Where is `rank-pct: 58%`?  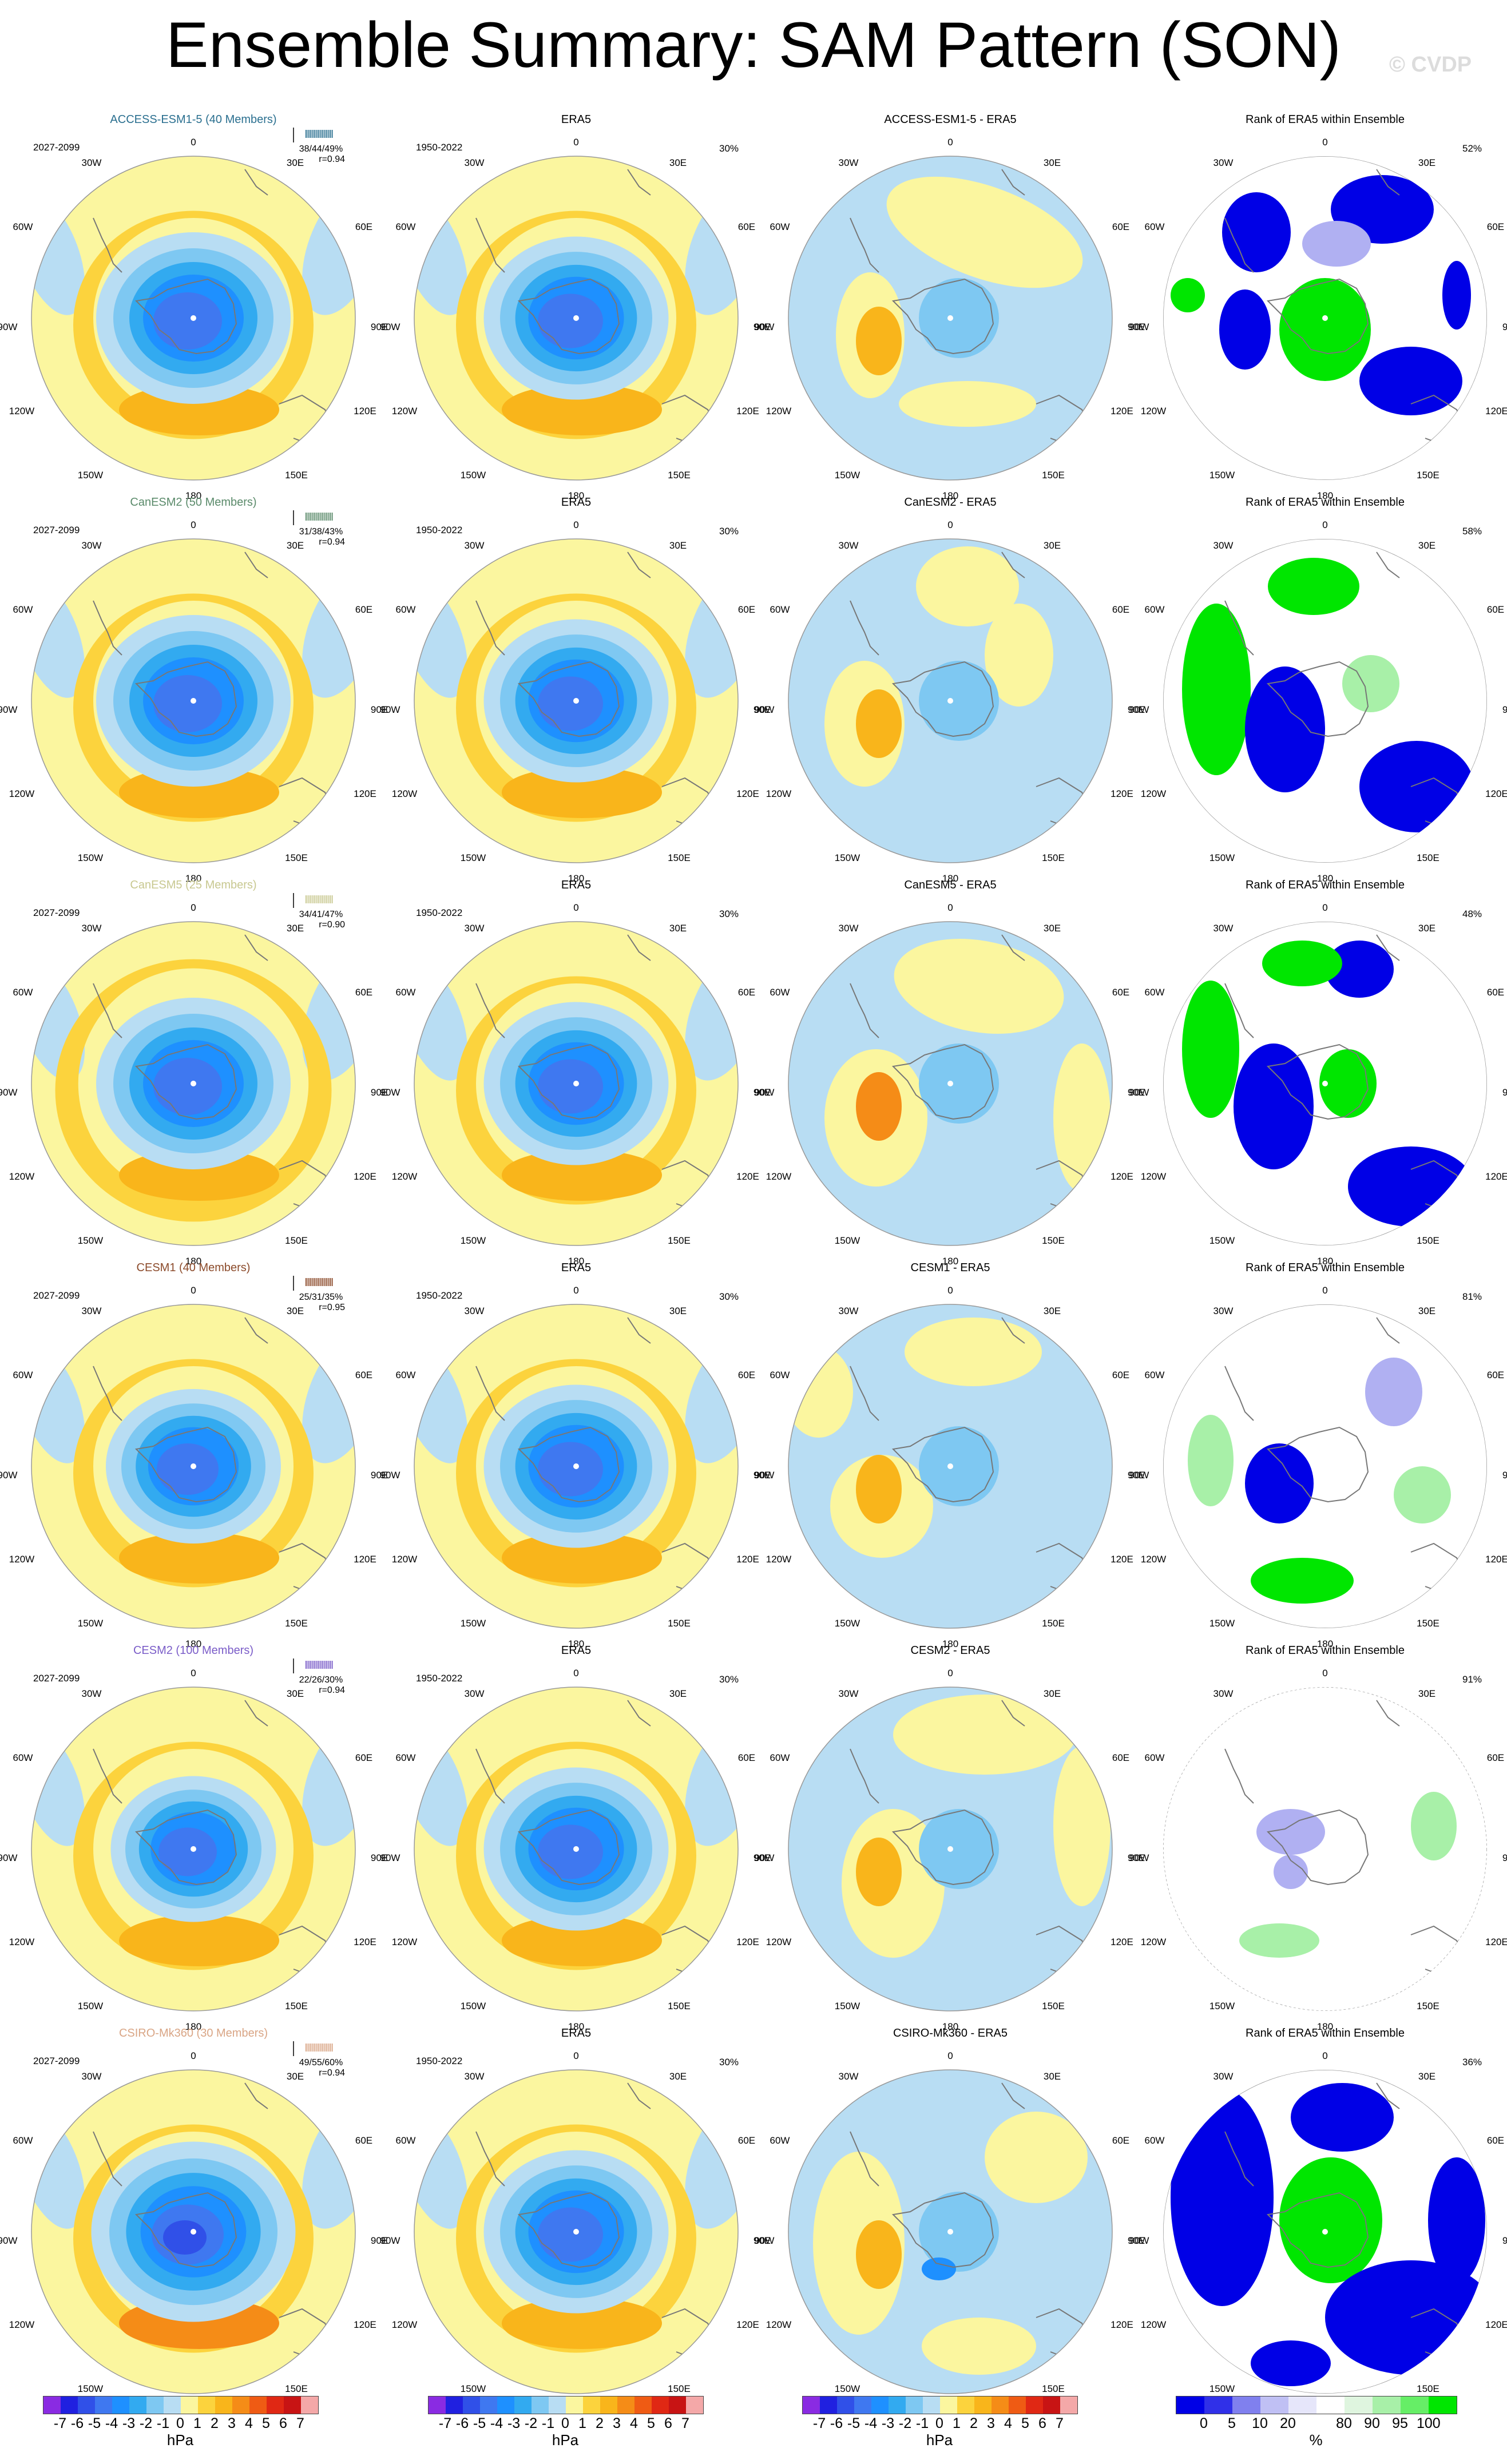 rank-pct: 58% is located at coordinates (1472, 531).